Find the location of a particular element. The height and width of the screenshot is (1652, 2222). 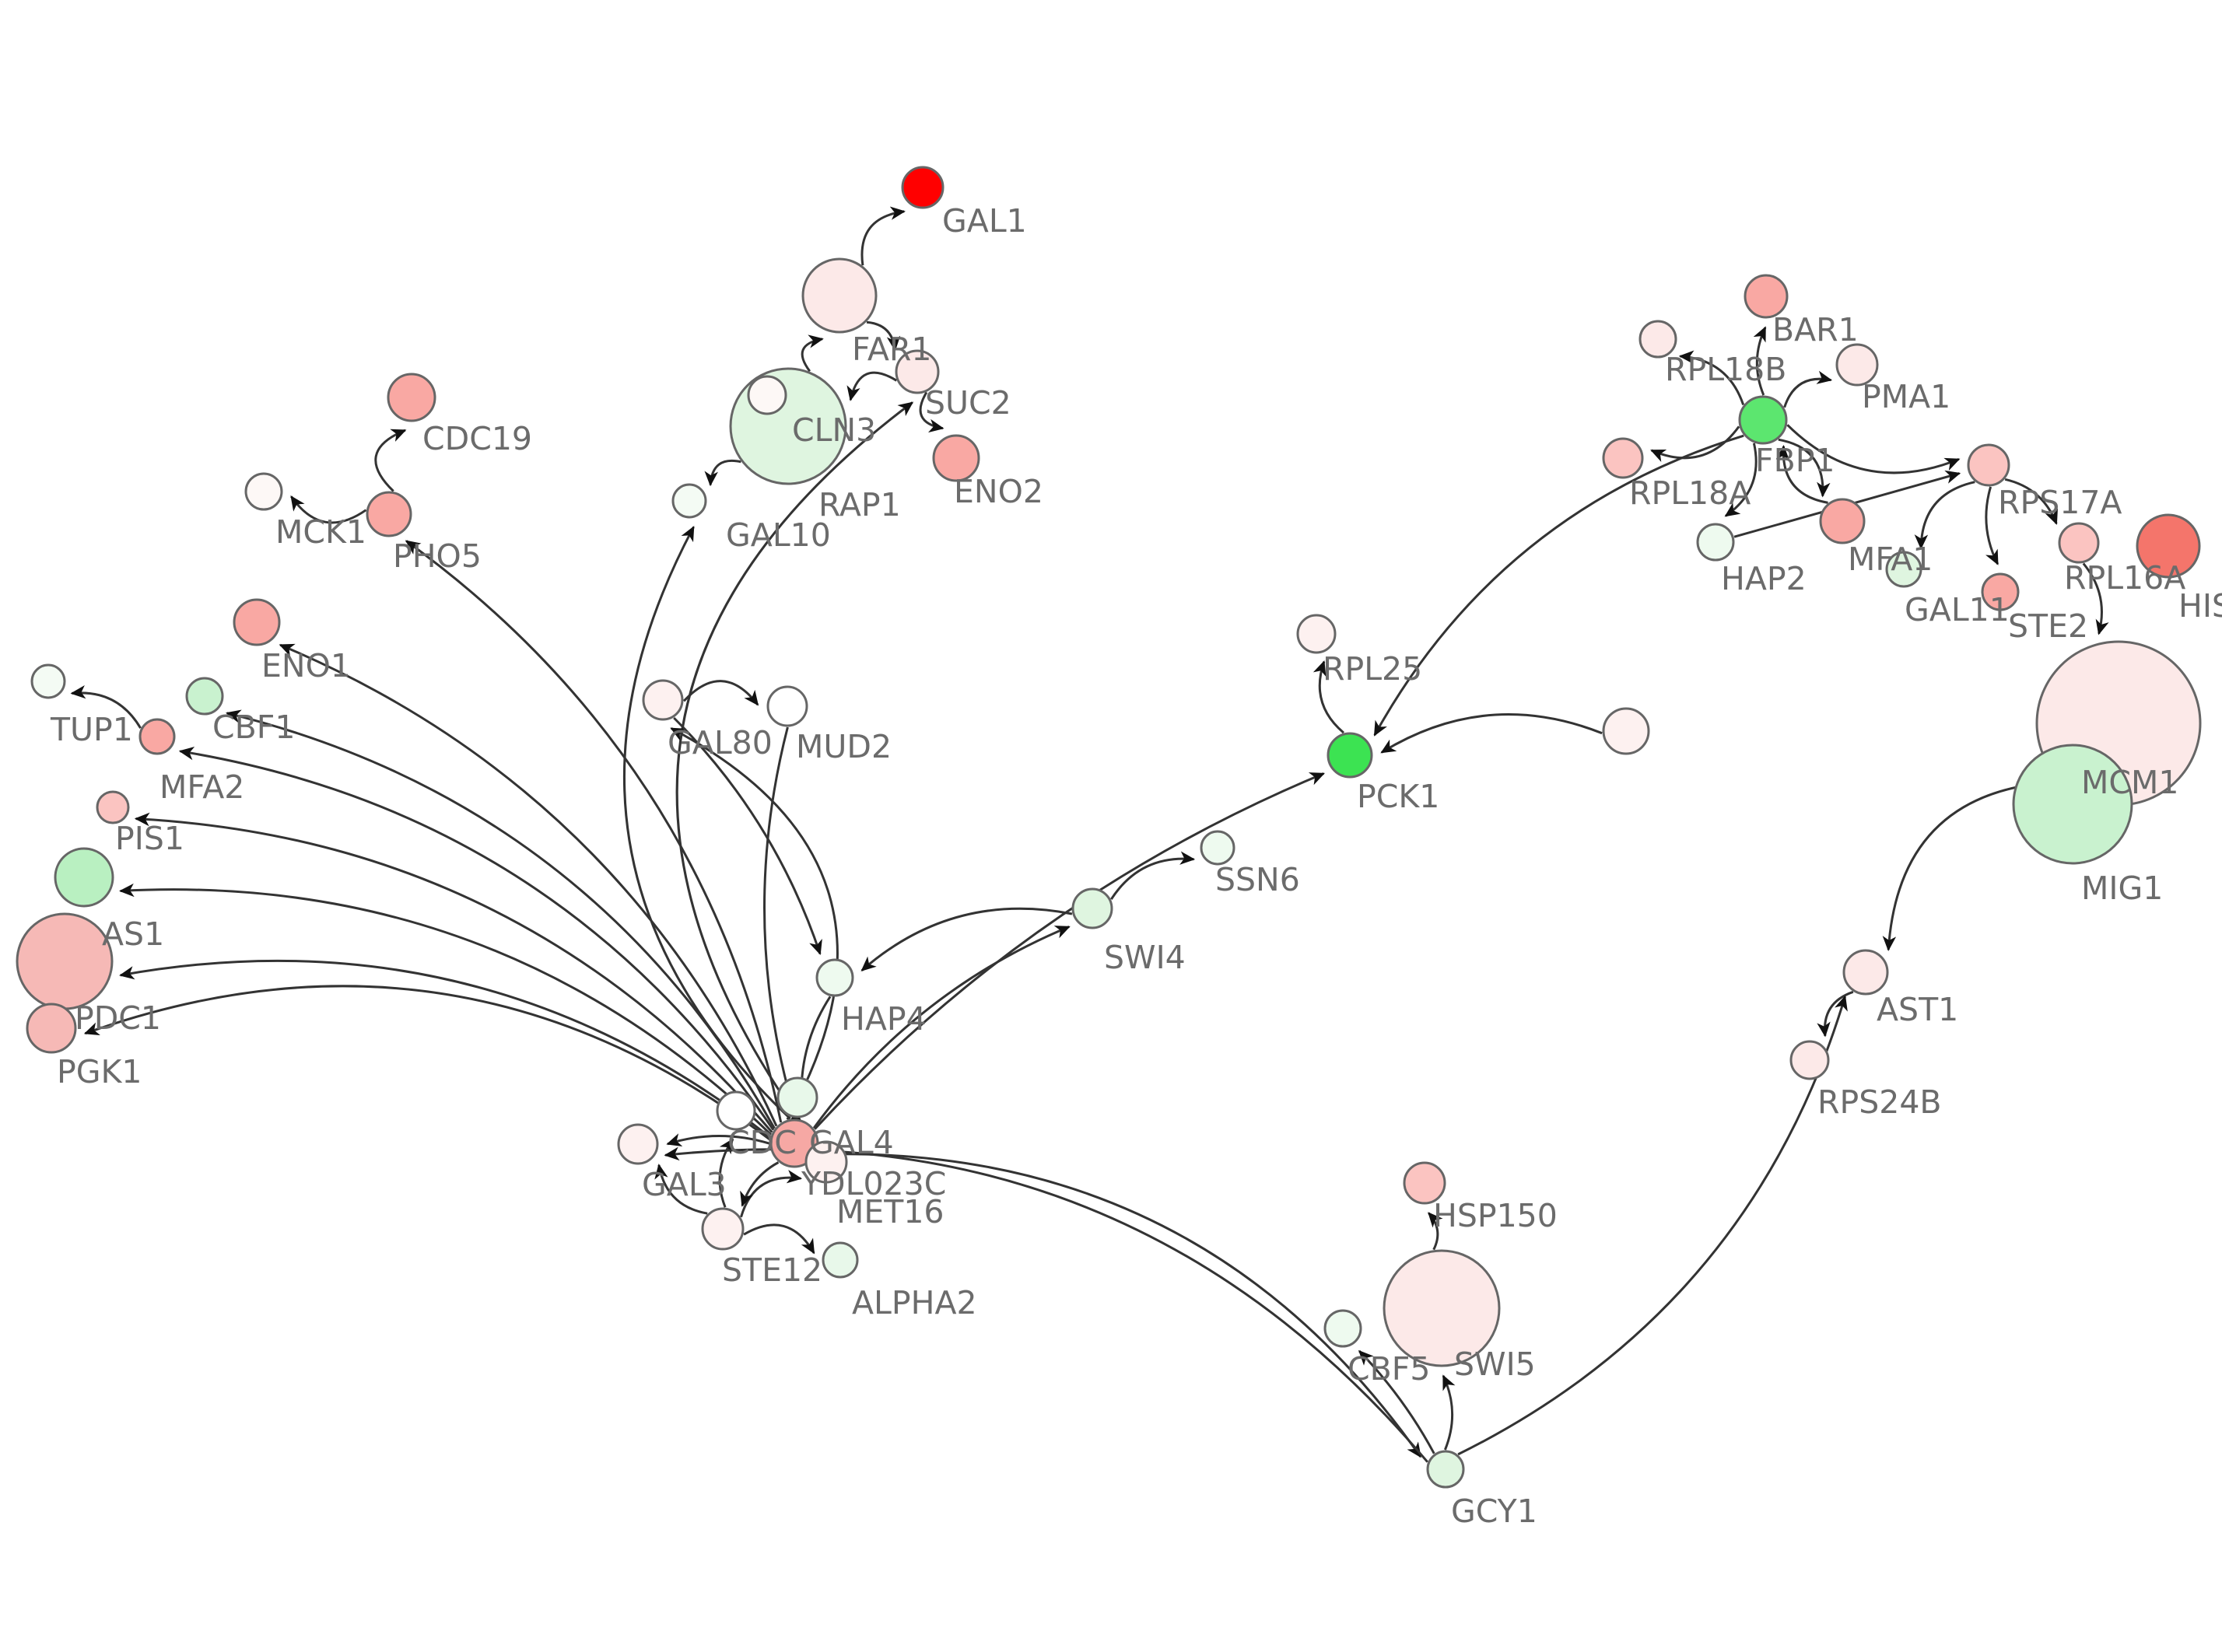

node-ste12 is located at coordinates (723, 1229).